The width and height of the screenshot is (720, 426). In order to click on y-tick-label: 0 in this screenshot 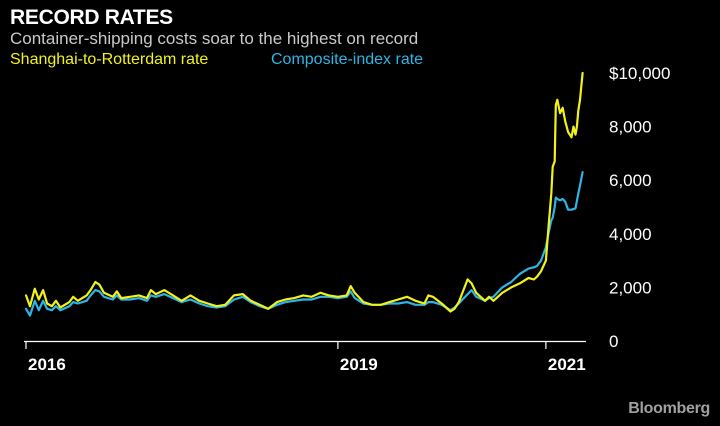, I will do `click(613, 341)`.